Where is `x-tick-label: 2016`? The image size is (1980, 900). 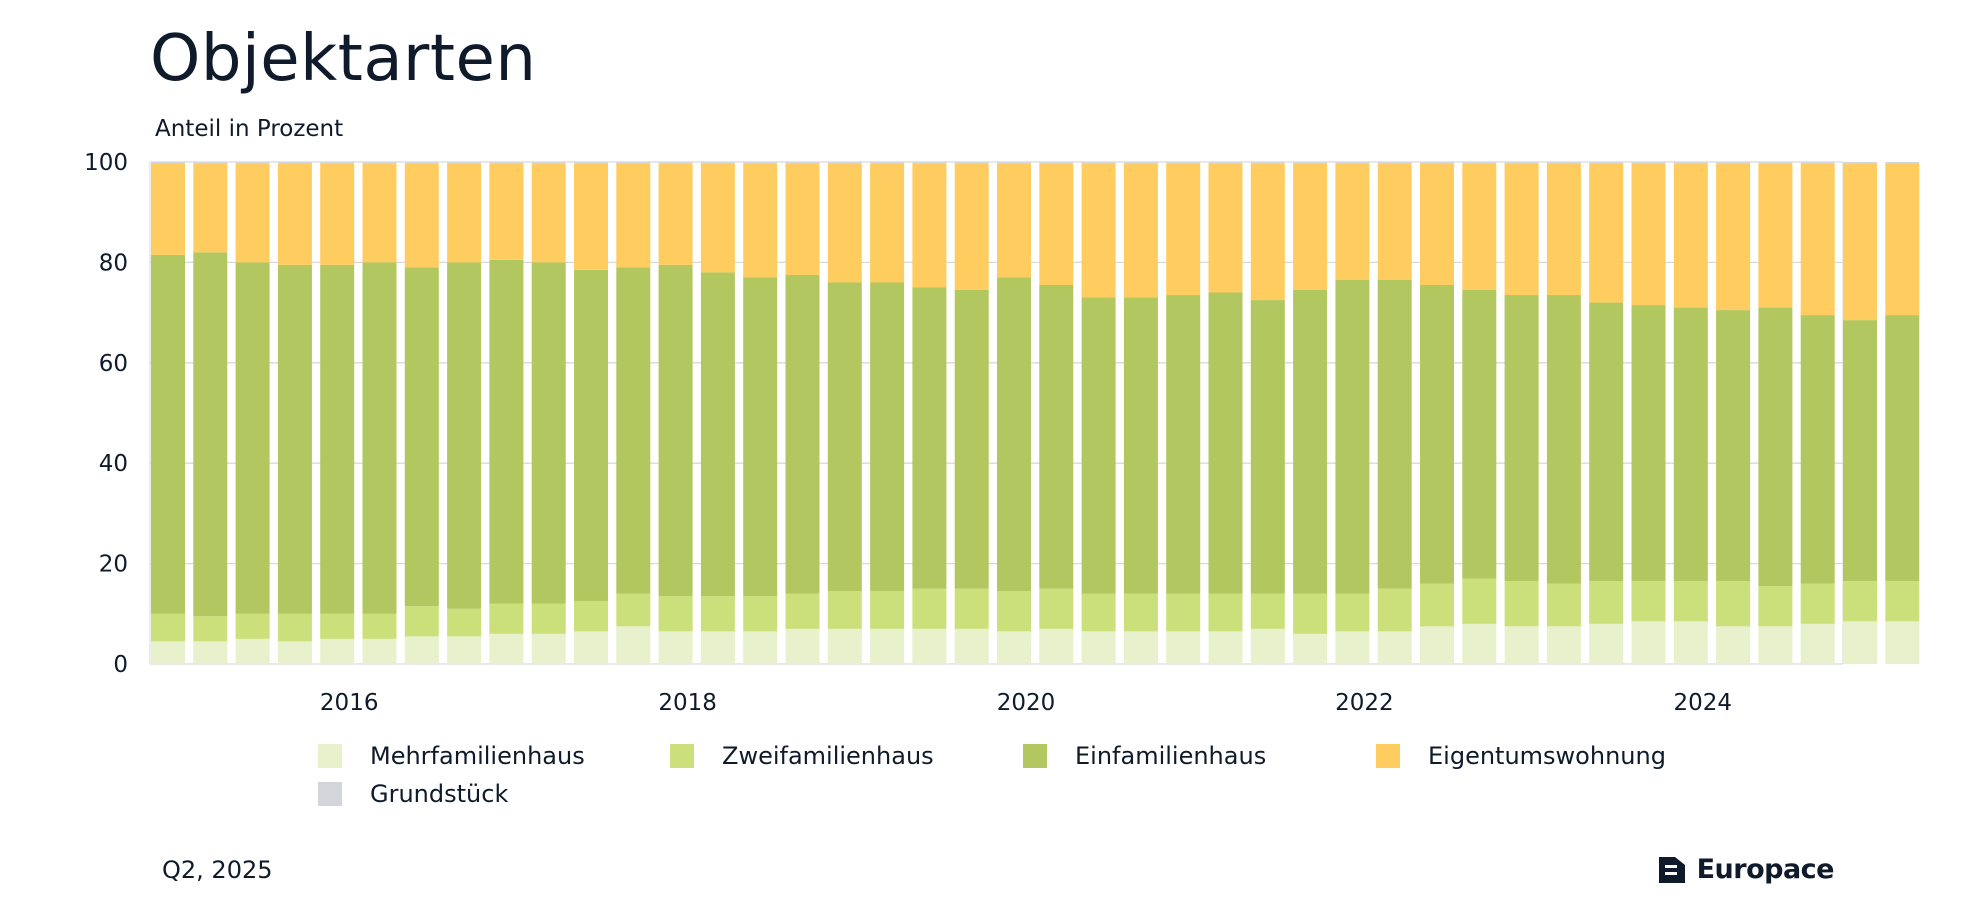 x-tick-label: 2016 is located at coordinates (349, 703).